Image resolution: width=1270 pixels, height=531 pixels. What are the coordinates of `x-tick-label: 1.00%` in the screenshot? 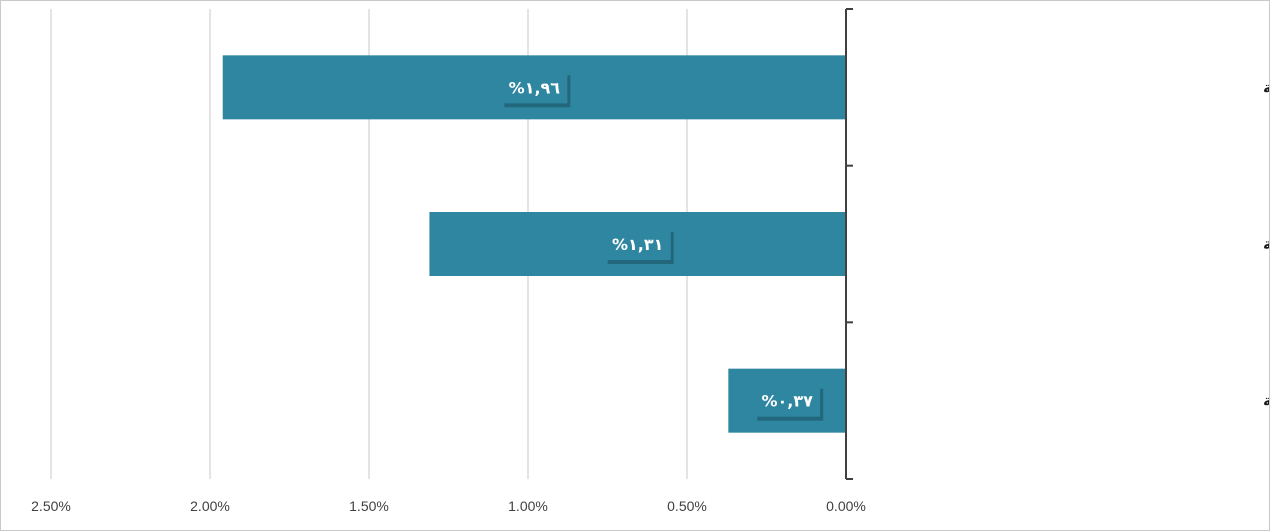 It's located at (528, 506).